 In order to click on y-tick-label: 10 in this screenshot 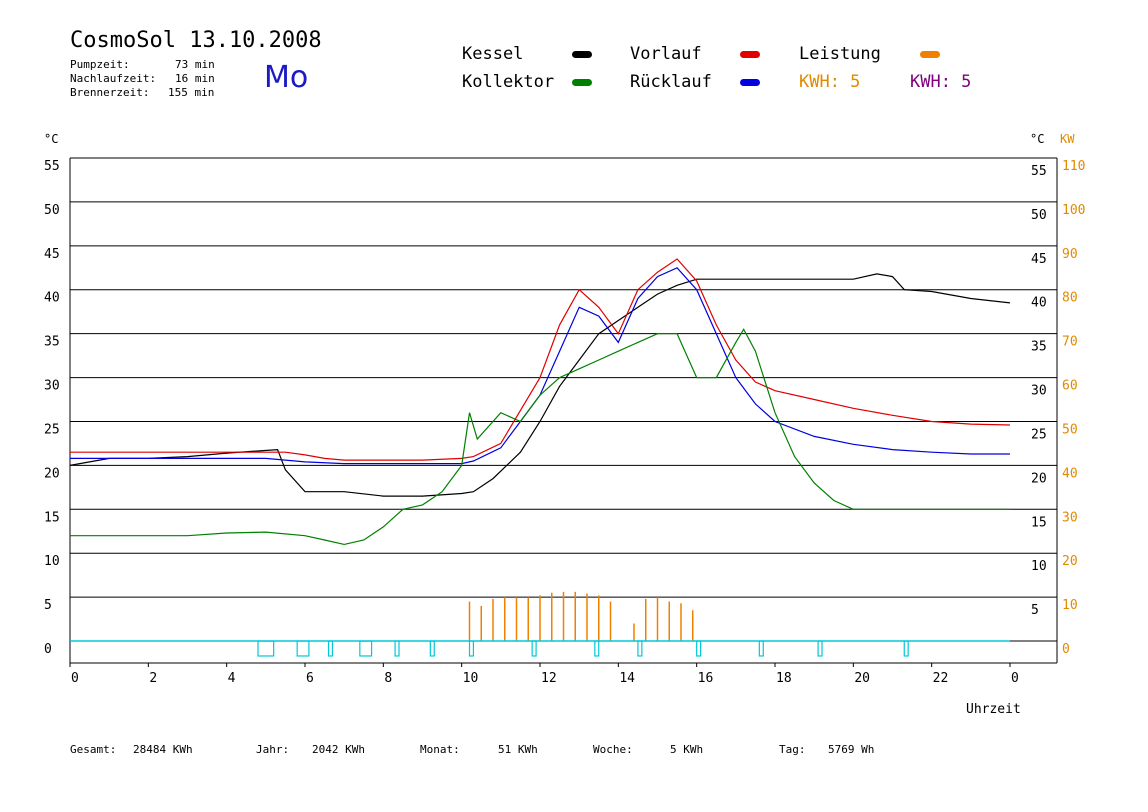, I will do `click(52, 561)`.